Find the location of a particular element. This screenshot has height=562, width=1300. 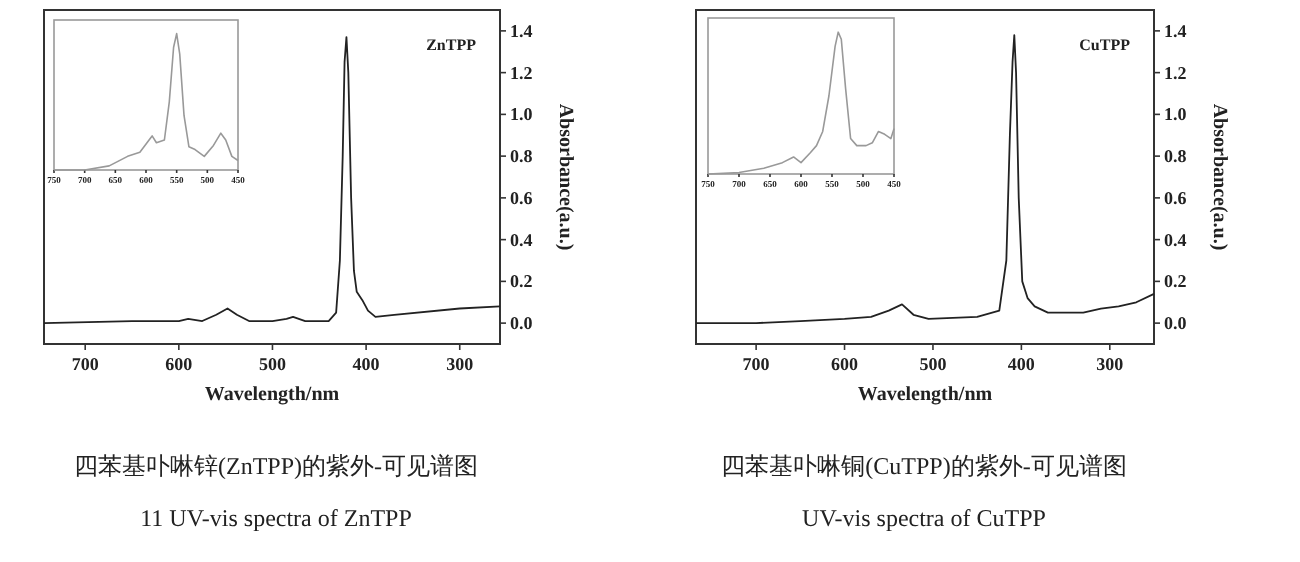

annotation: CuTPP is located at coordinates (1105, 45).